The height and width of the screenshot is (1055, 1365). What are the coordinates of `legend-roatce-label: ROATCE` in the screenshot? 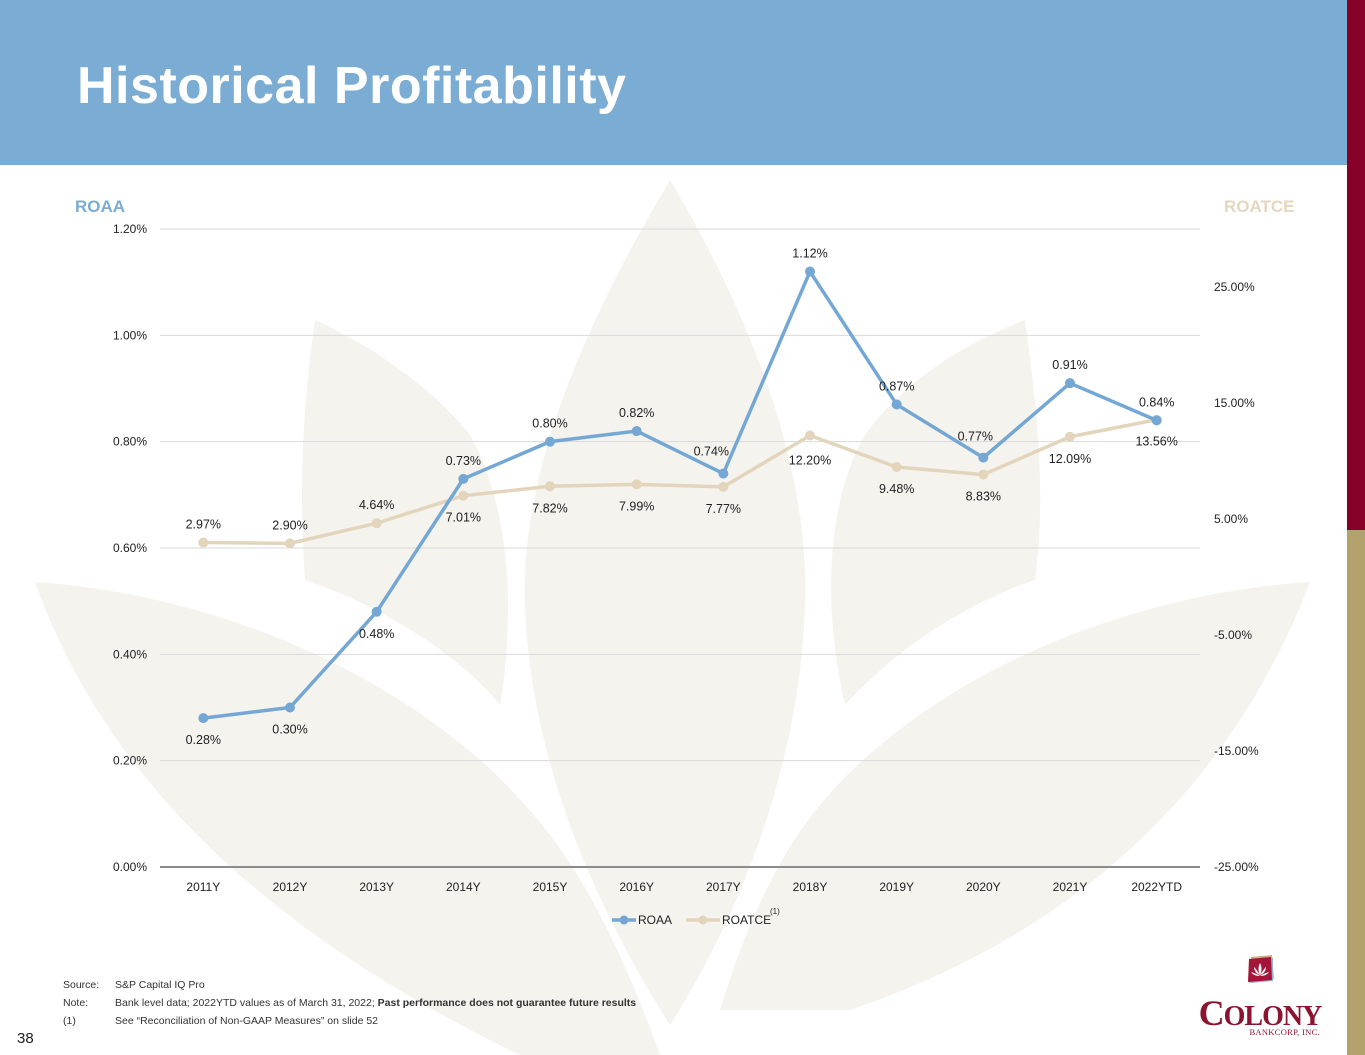 It's located at (746, 920).